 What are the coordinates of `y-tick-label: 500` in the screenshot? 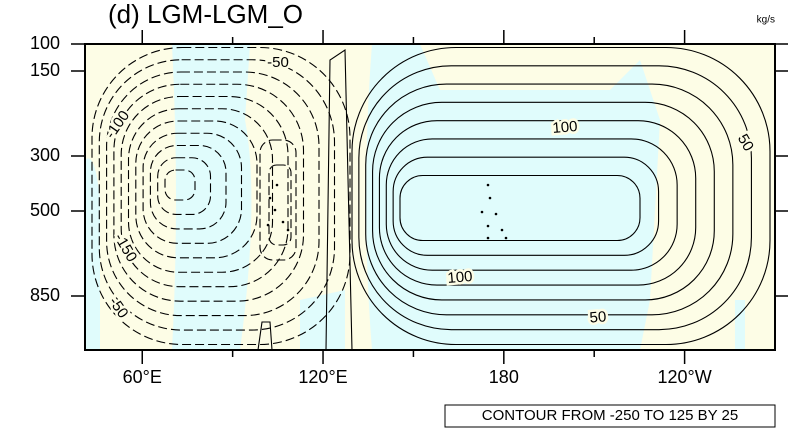 It's located at (45, 210).